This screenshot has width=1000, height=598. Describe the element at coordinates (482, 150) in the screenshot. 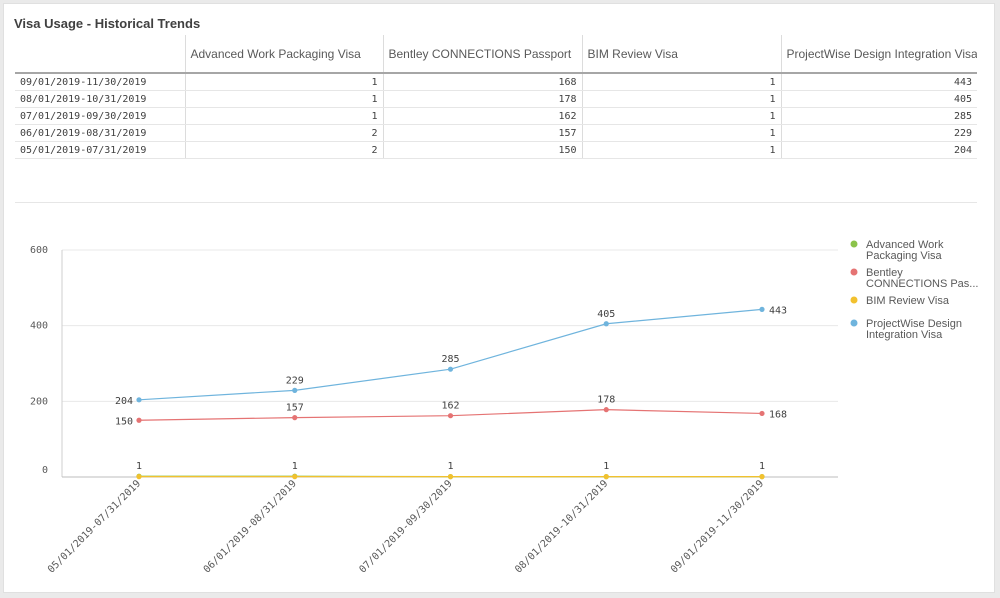

I see `table-cell: 150` at that location.